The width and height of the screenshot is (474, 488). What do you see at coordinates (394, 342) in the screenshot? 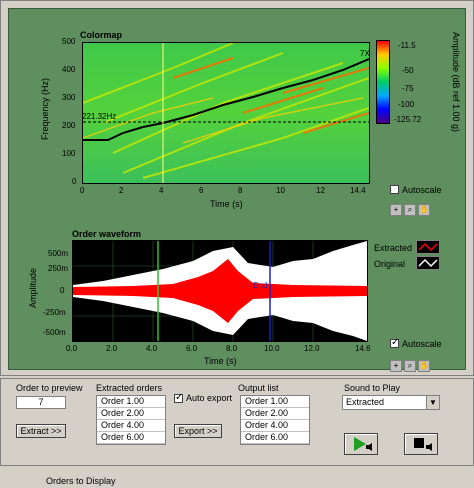
I see `waveform-autoscale-checkbox` at bounding box center [394, 342].